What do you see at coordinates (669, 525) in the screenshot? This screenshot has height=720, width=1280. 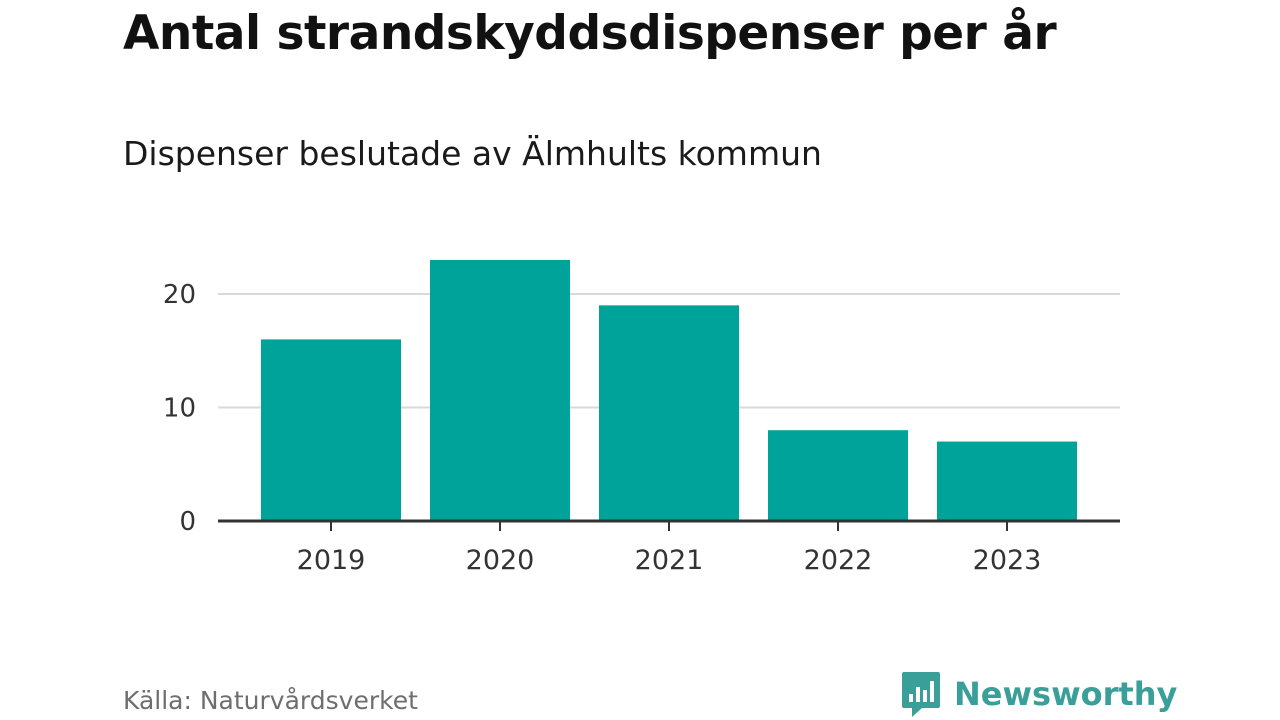 I see `axes` at bounding box center [669, 525].